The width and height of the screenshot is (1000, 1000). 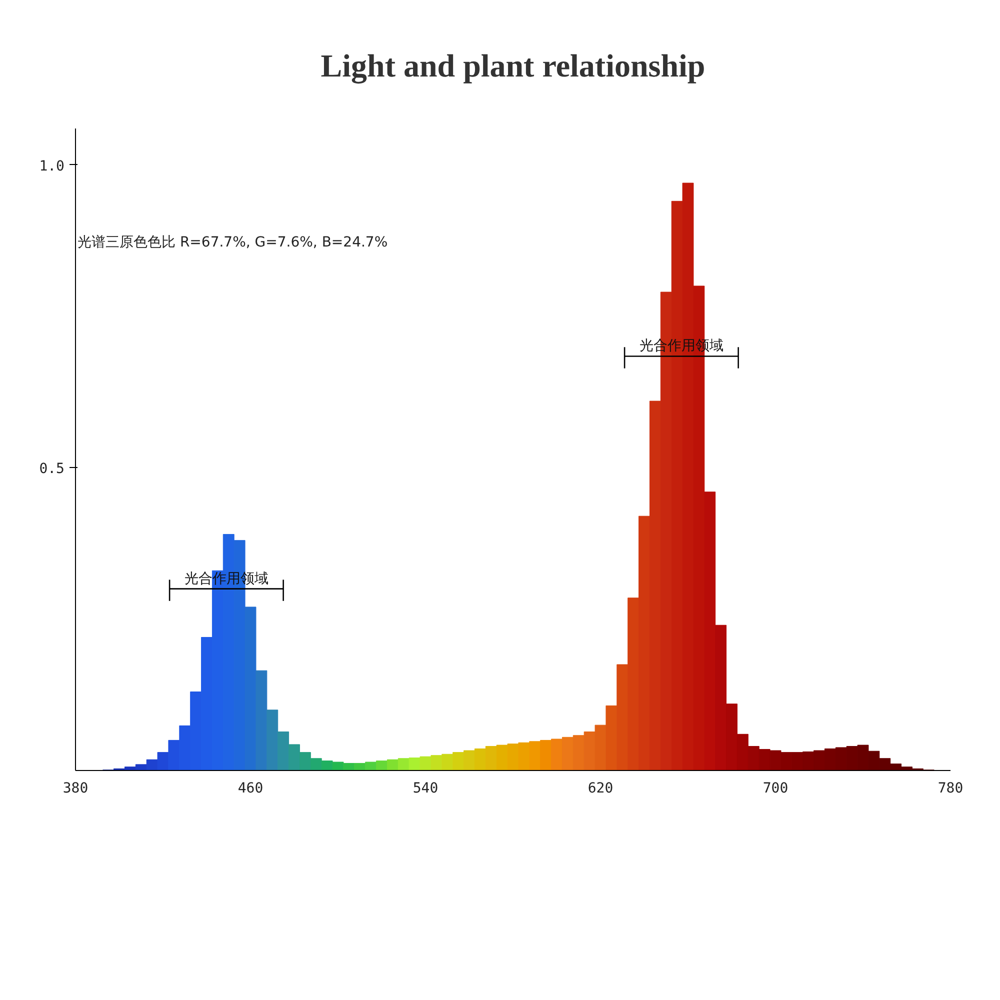 I want to click on y-tick-label: 0.5, so click(x=52, y=469).